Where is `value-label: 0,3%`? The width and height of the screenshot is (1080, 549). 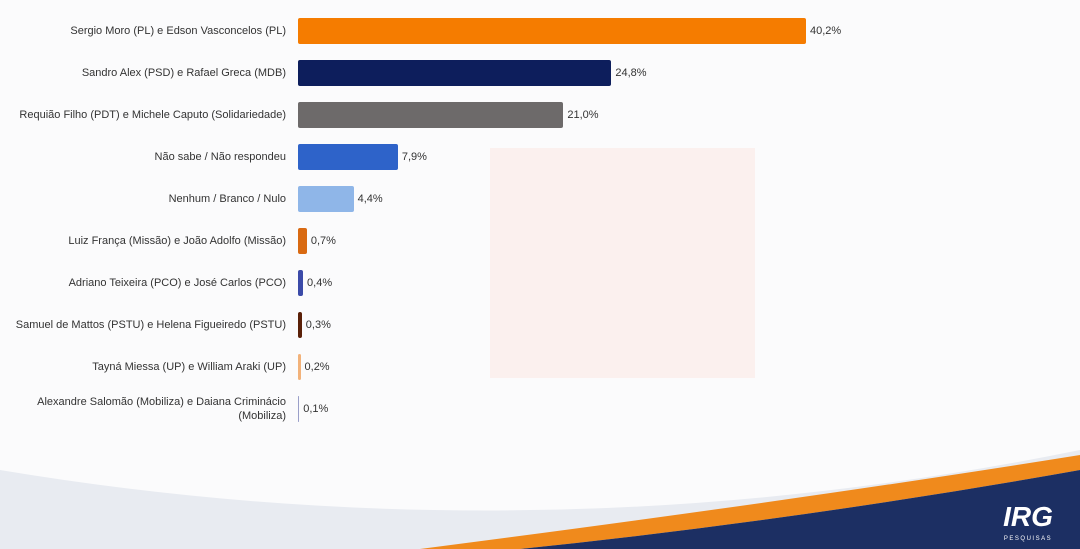
value-label: 0,3% is located at coordinates (318, 325).